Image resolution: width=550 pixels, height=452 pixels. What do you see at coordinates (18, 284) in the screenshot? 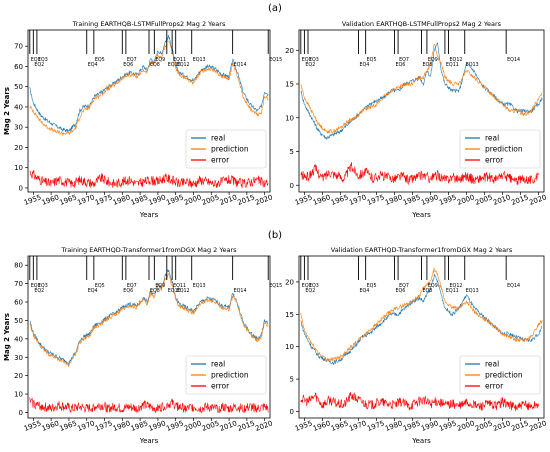
I see `y-tick-label: 70` at bounding box center [18, 284].